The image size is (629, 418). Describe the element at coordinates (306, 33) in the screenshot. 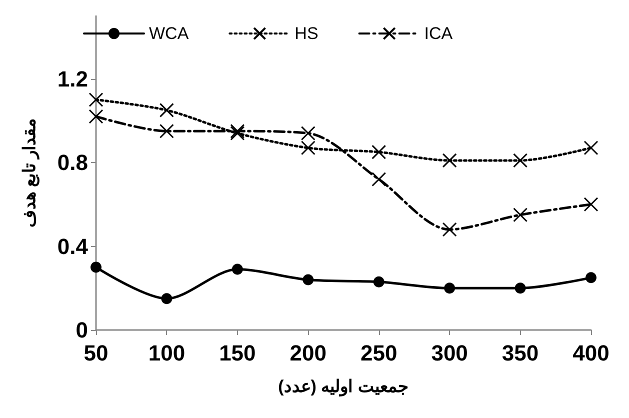

I see `legend-label: HS` at that location.